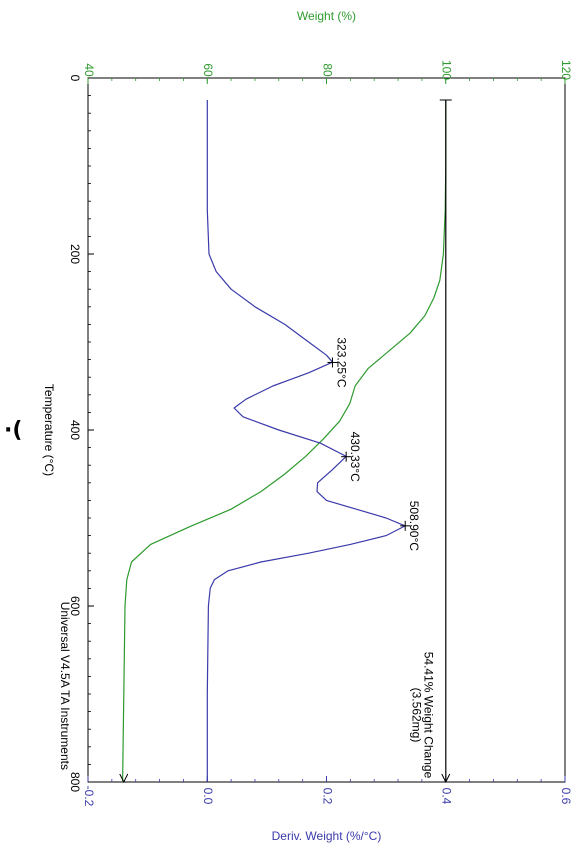 This screenshot has height=862, width=585. Describe the element at coordinates (566, 796) in the screenshot. I see `deriv-tick-label: 0.6` at that location.